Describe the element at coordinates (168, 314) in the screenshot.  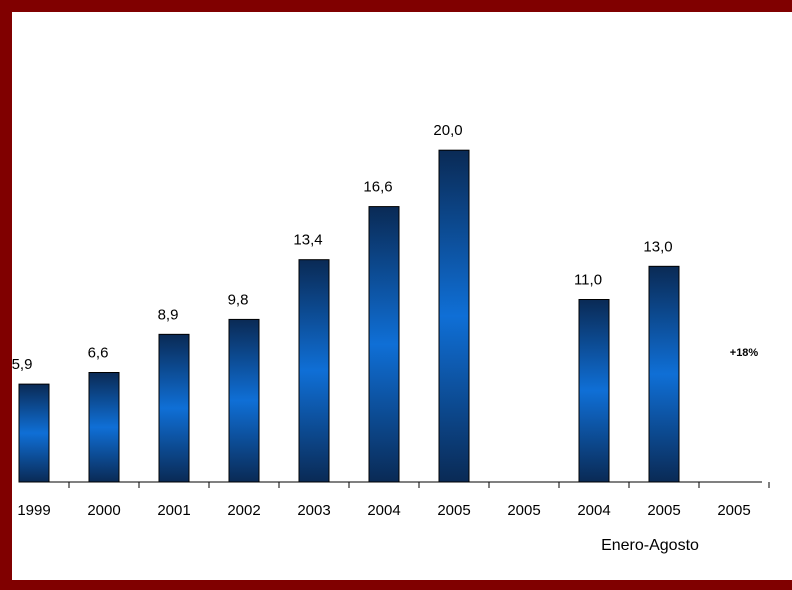
I see `data-label: 8,9` at that location.